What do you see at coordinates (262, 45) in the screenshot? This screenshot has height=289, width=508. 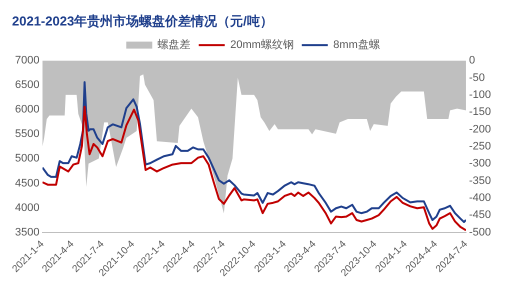 I see `legend-label: 20mm螺纹钢` at bounding box center [262, 45].